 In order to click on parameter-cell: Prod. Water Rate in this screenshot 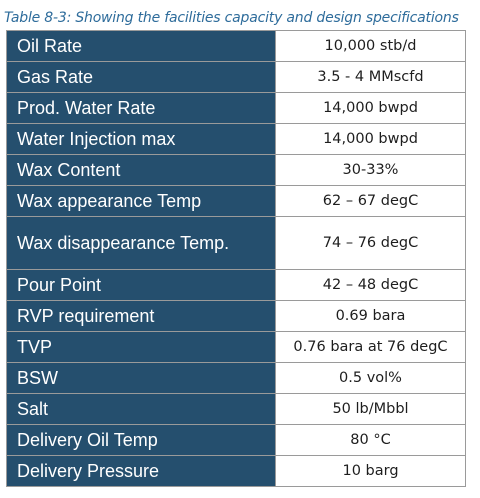, I will do `click(141, 108)`.